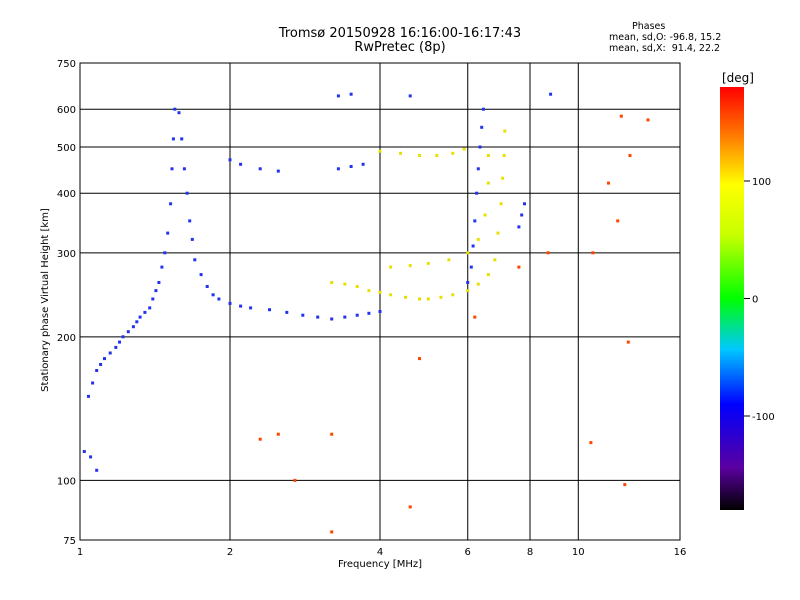 Image resolution: width=800 pixels, height=600 pixels. What do you see at coordinates (530, 552) in the screenshot?
I see `x-tick-label: 8` at bounding box center [530, 552].